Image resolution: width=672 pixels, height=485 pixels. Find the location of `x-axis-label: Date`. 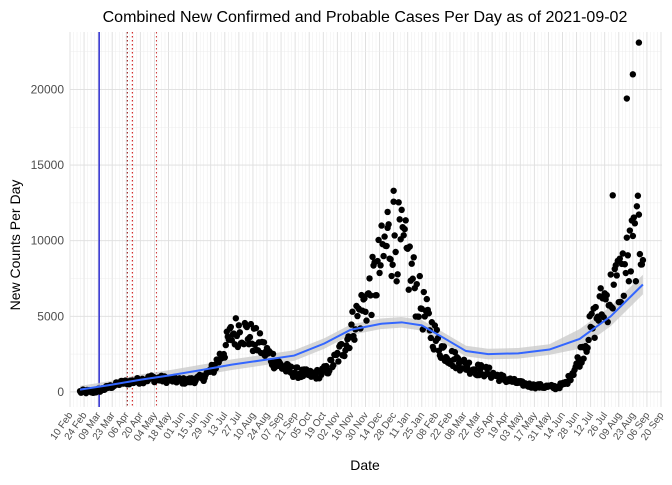

x-axis-label: Date is located at coordinates (365, 465).